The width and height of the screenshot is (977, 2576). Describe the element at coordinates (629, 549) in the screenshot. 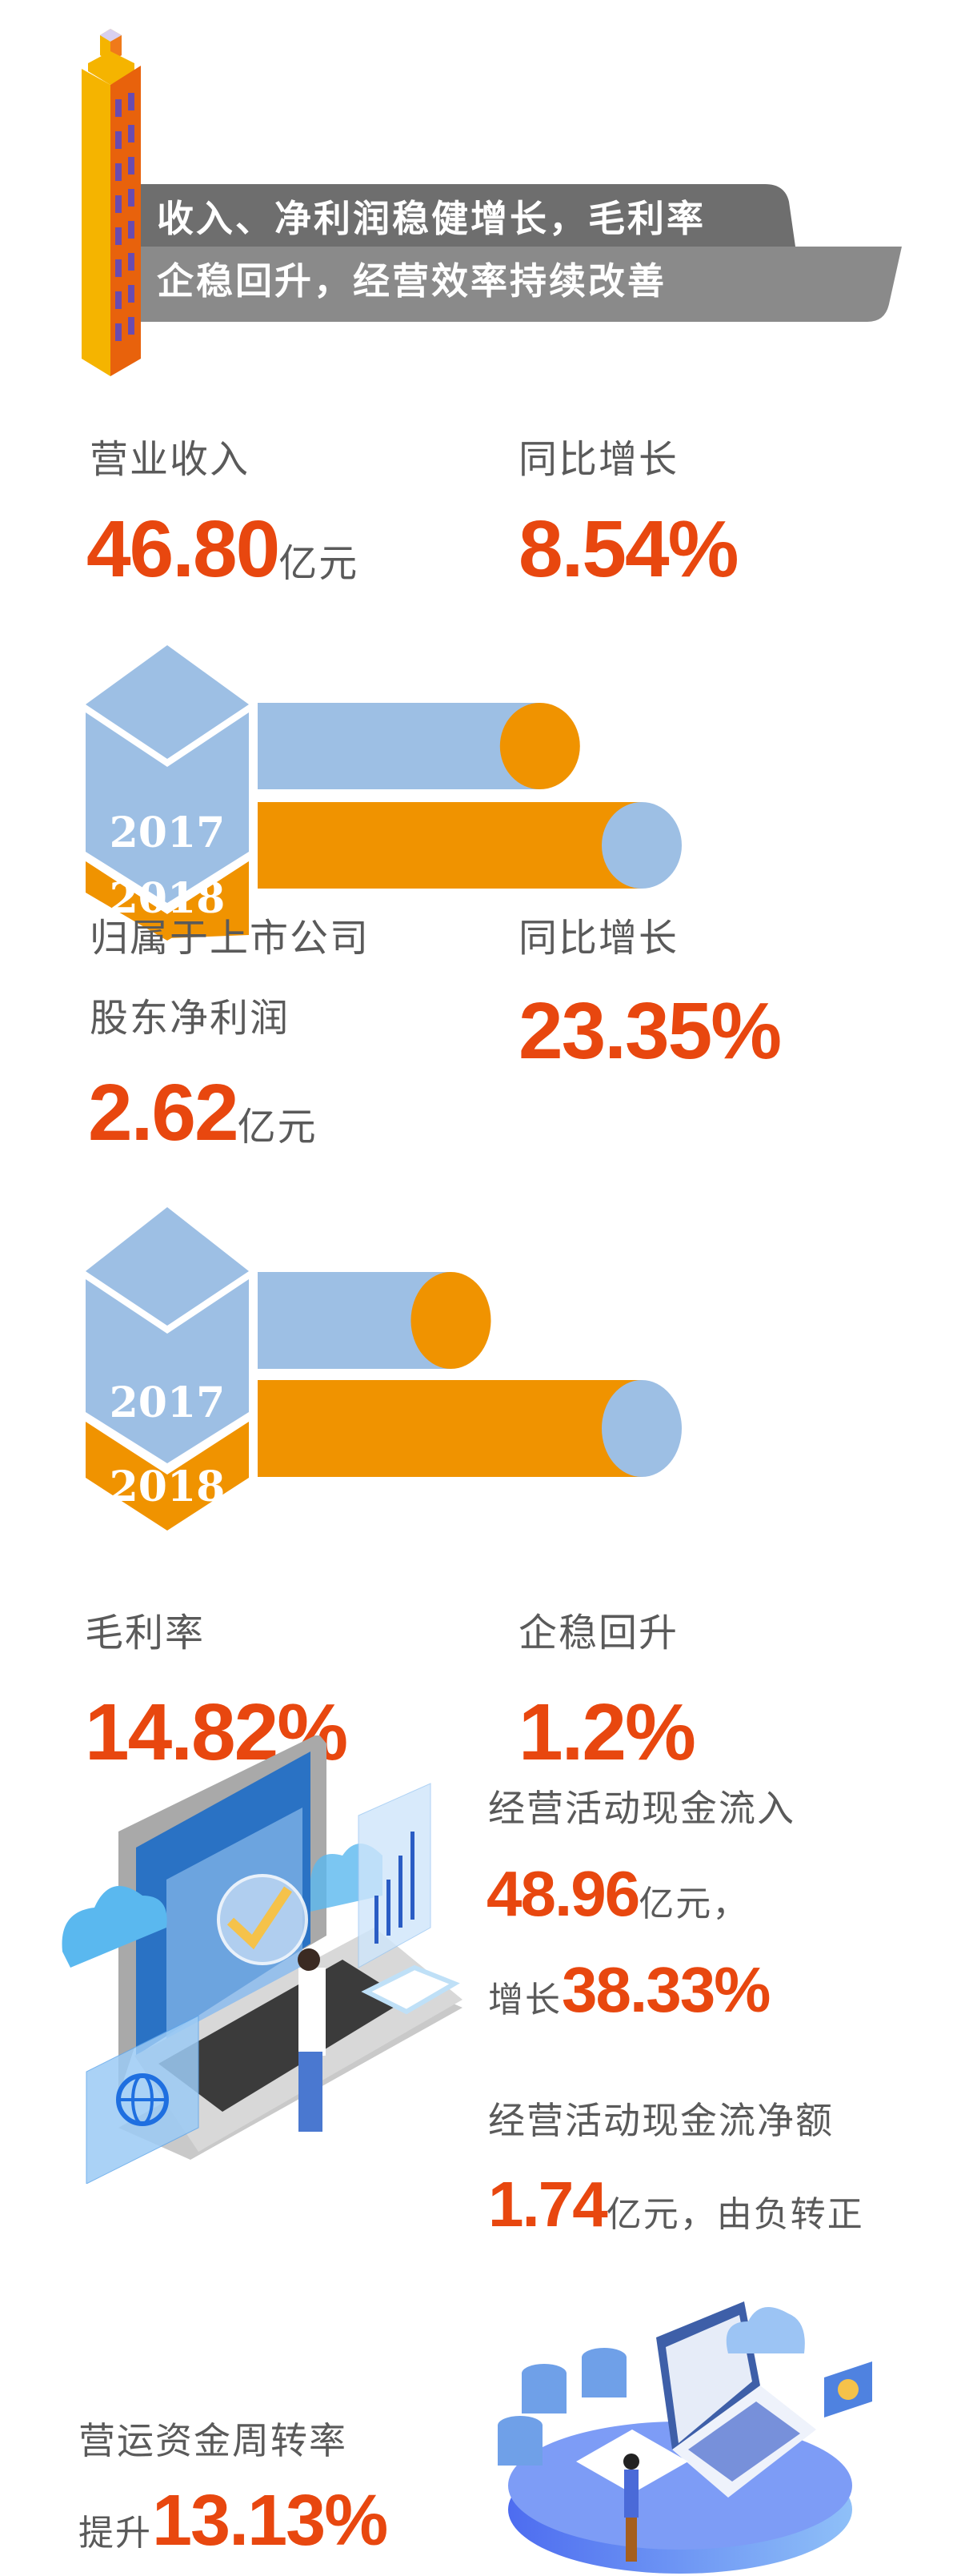

I see `revenue-growth-value: 8.54%` at that location.